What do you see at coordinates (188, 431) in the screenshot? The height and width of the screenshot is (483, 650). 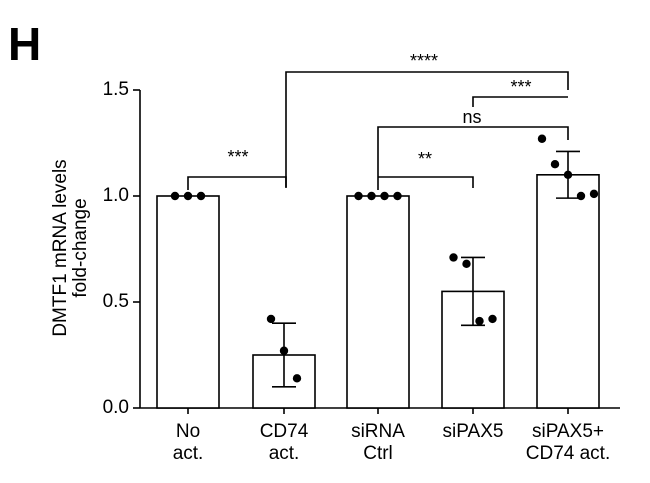 I see `x-tick-label: No` at bounding box center [188, 431].